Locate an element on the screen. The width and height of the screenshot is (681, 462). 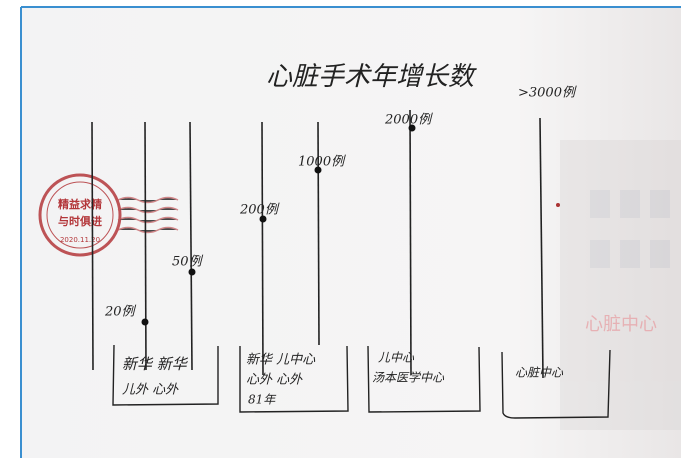
stamp-text: 精益求精 is located at coordinates (80, 204).